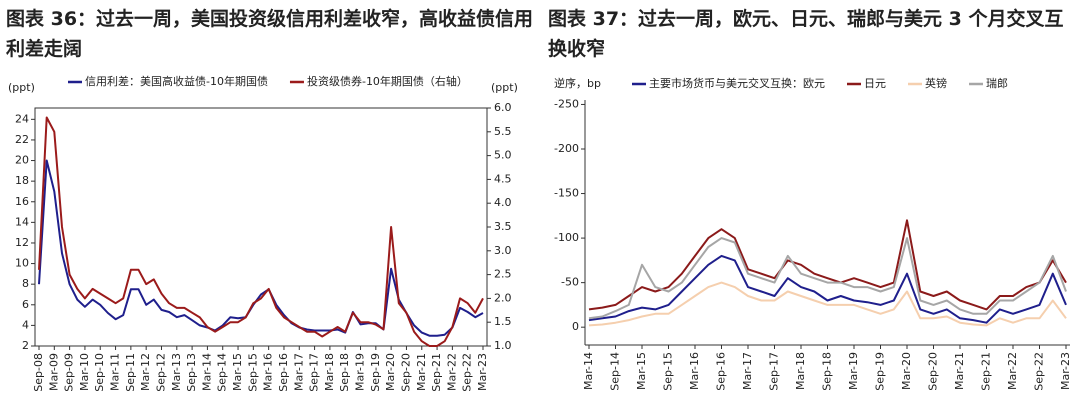 The height and width of the screenshot is (401, 1080). I want to click on x-tick-label: Mar-13, so click(176, 372).